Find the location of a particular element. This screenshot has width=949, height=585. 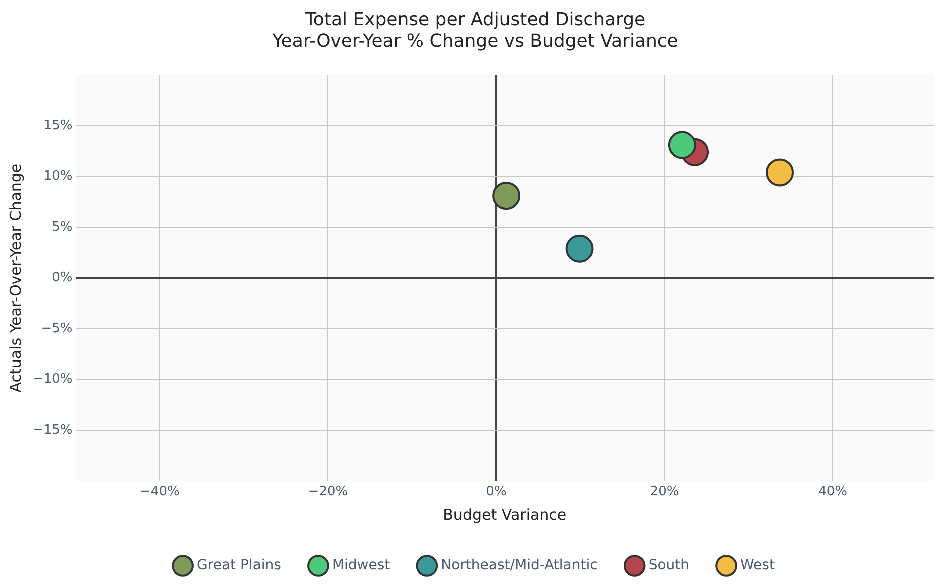

legend-label: South is located at coordinates (669, 566).